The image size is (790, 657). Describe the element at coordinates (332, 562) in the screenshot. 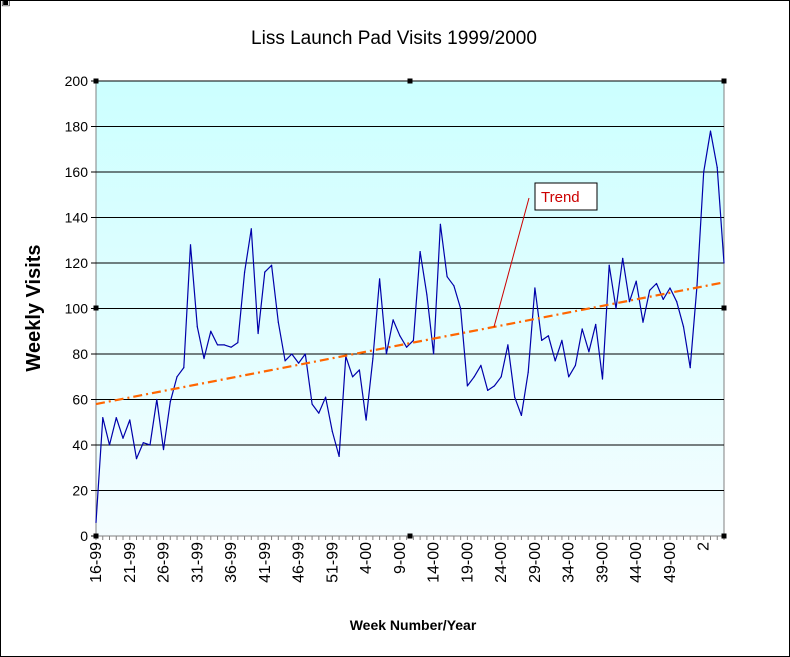

I see `x-tick-label: 51-99` at that location.